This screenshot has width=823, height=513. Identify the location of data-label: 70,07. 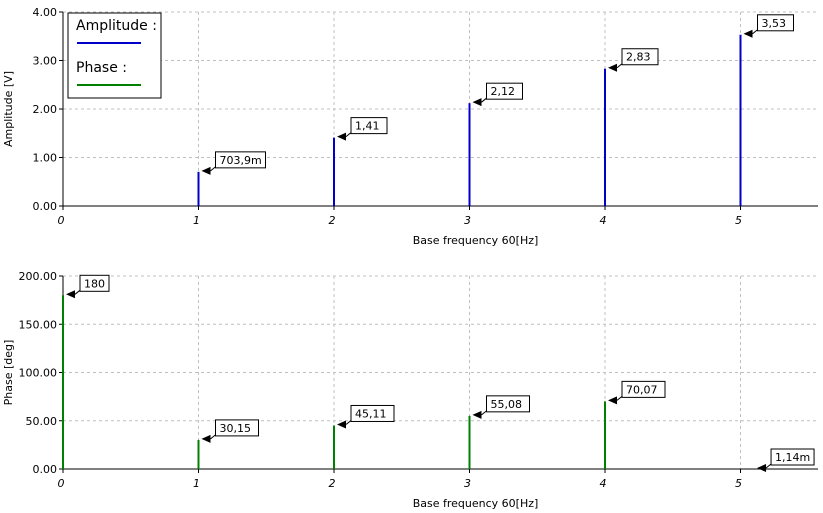
(642, 389).